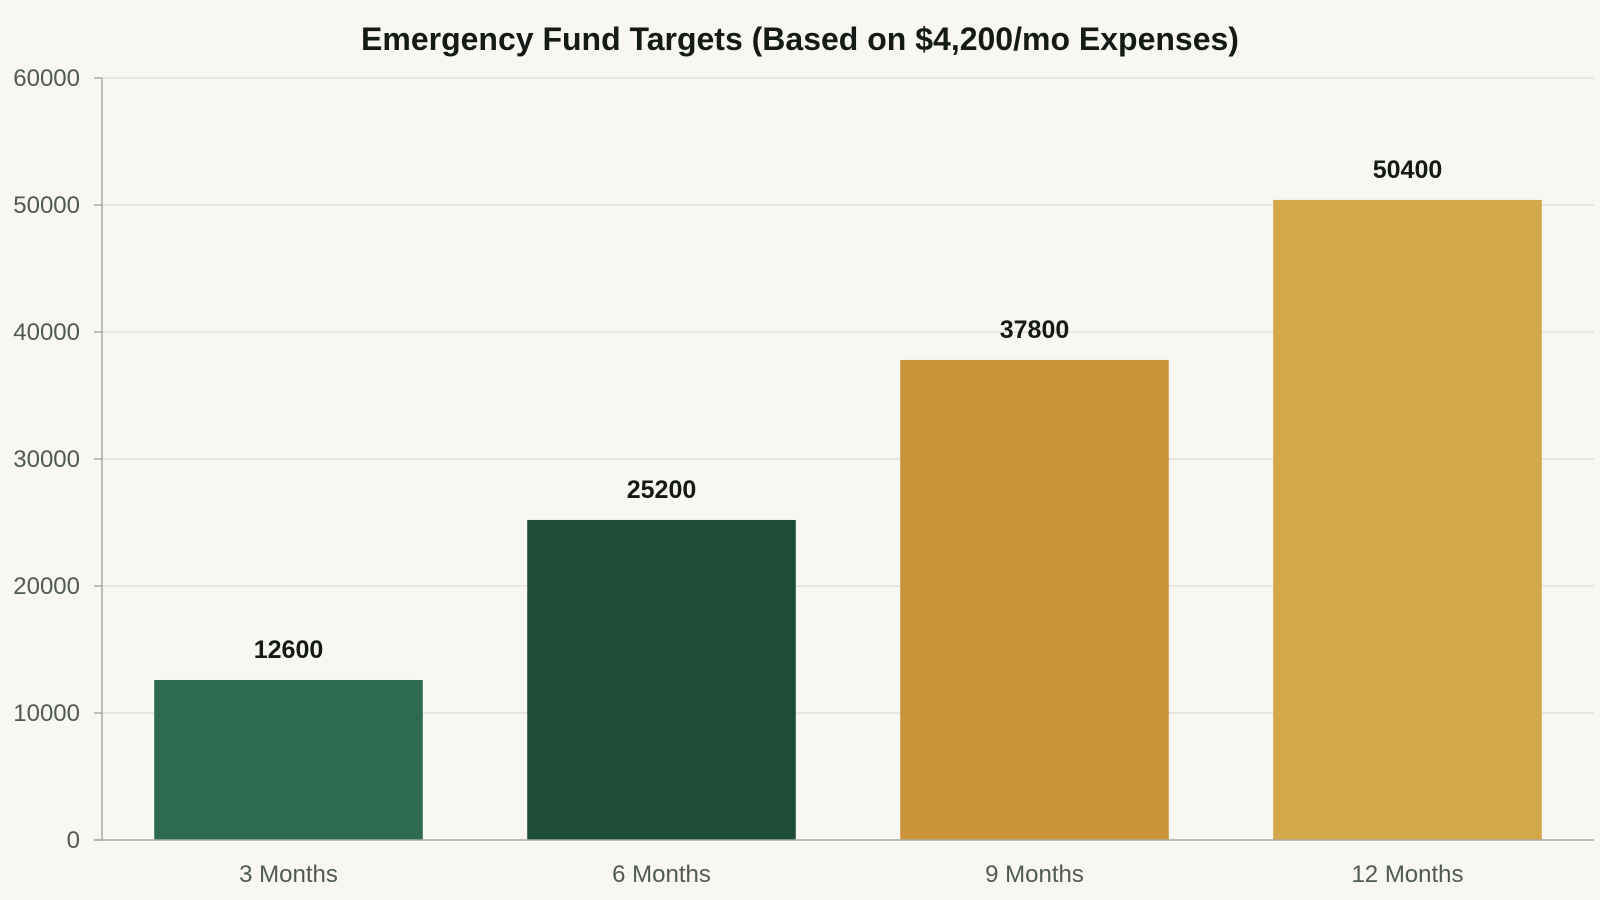  What do you see at coordinates (46, 713) in the screenshot?
I see `y-tick-label: 10000` at bounding box center [46, 713].